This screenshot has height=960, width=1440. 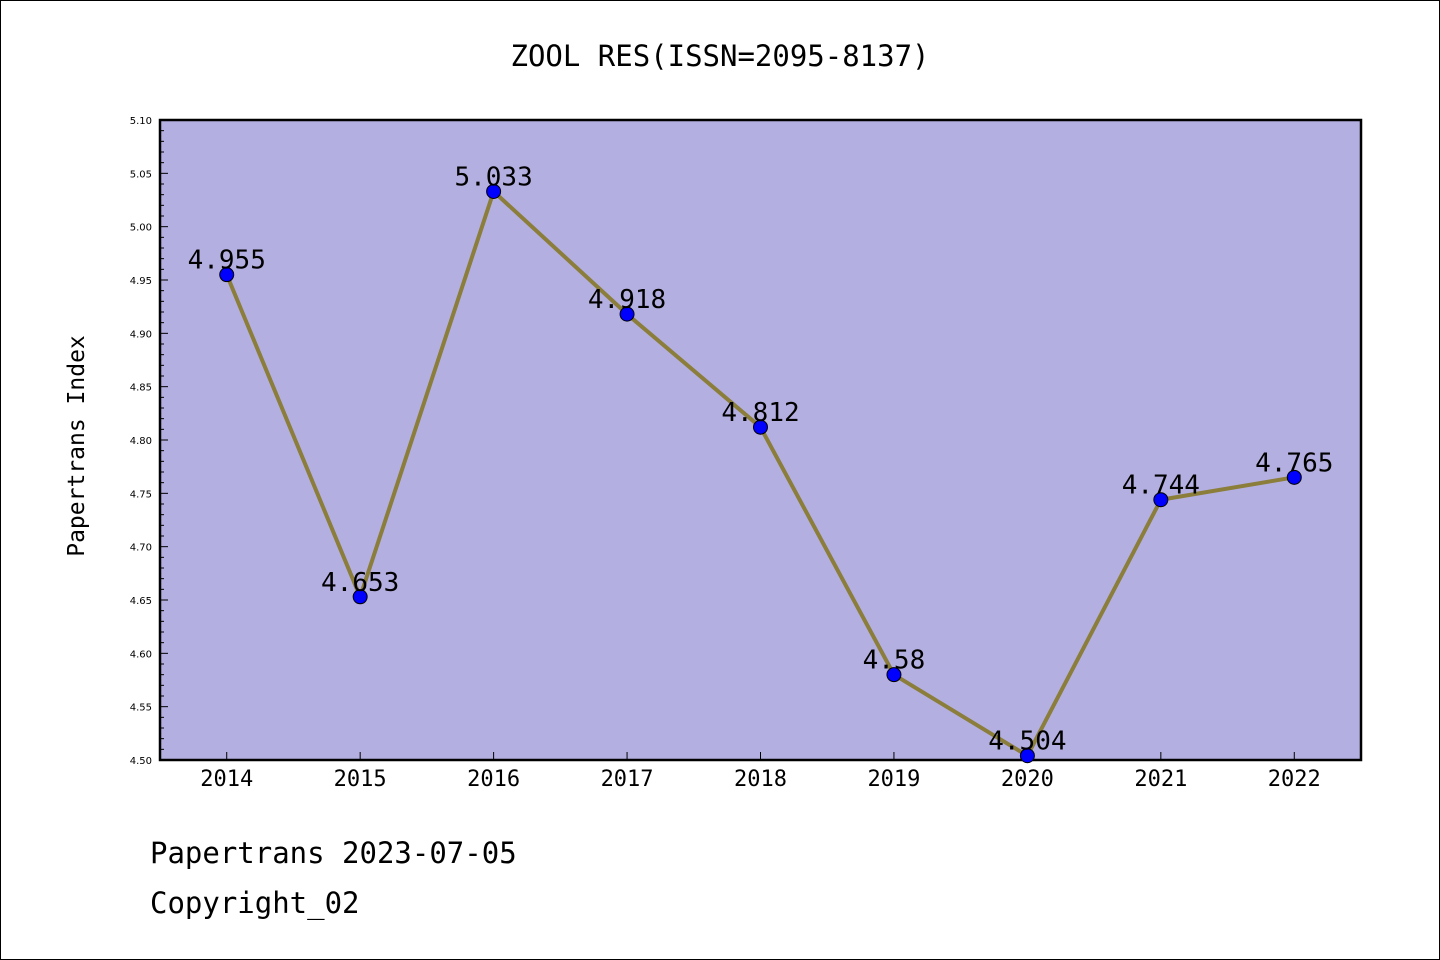 What do you see at coordinates (360, 583) in the screenshot?
I see `data-label: 4.653` at bounding box center [360, 583].